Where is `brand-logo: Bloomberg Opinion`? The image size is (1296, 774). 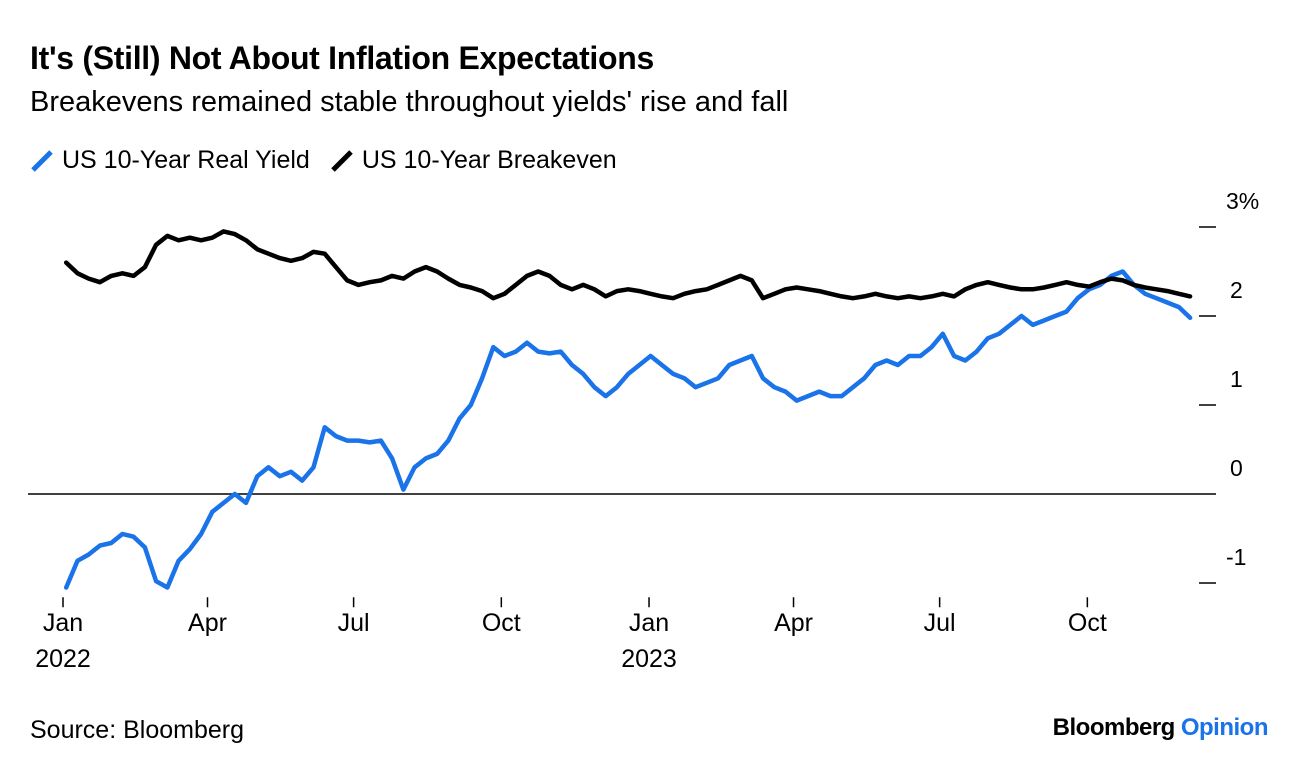
brand-logo: Bloomberg Opinion is located at coordinates (1160, 728).